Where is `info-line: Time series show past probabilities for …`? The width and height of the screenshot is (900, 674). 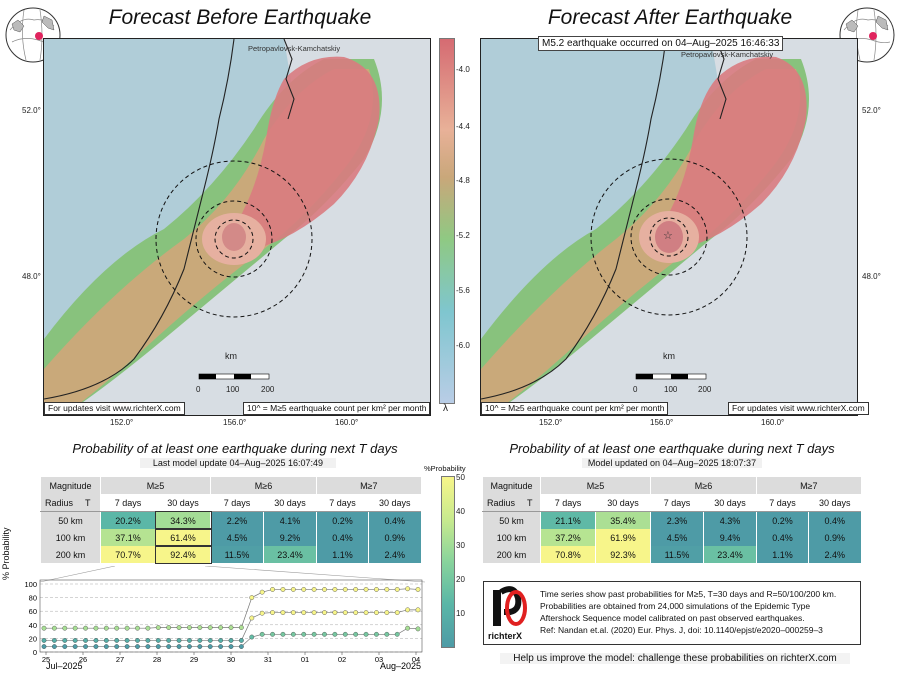 info-line: Time series show past probabilities for … is located at coordinates (688, 594).